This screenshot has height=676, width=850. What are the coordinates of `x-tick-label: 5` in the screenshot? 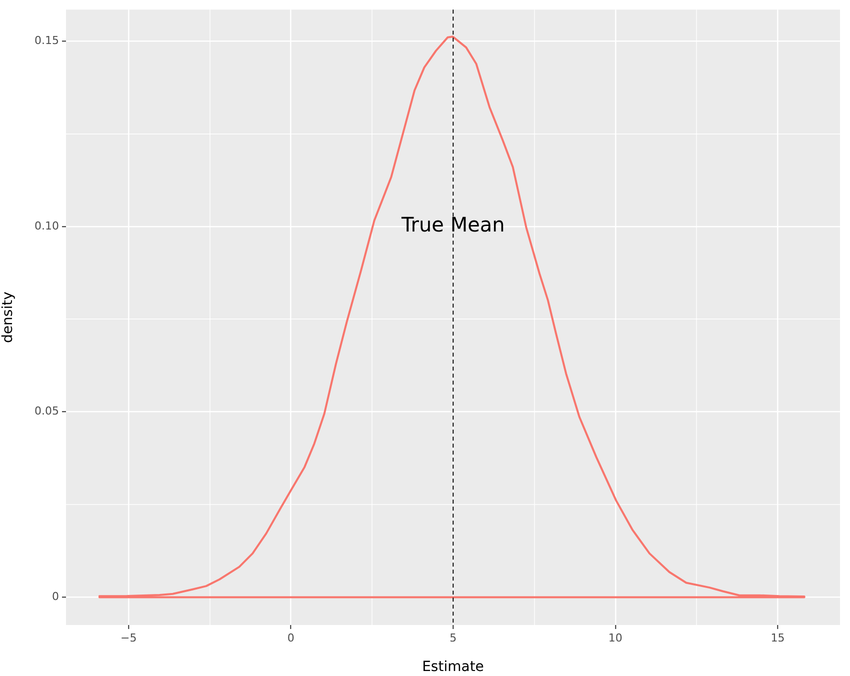 It's located at (453, 637).